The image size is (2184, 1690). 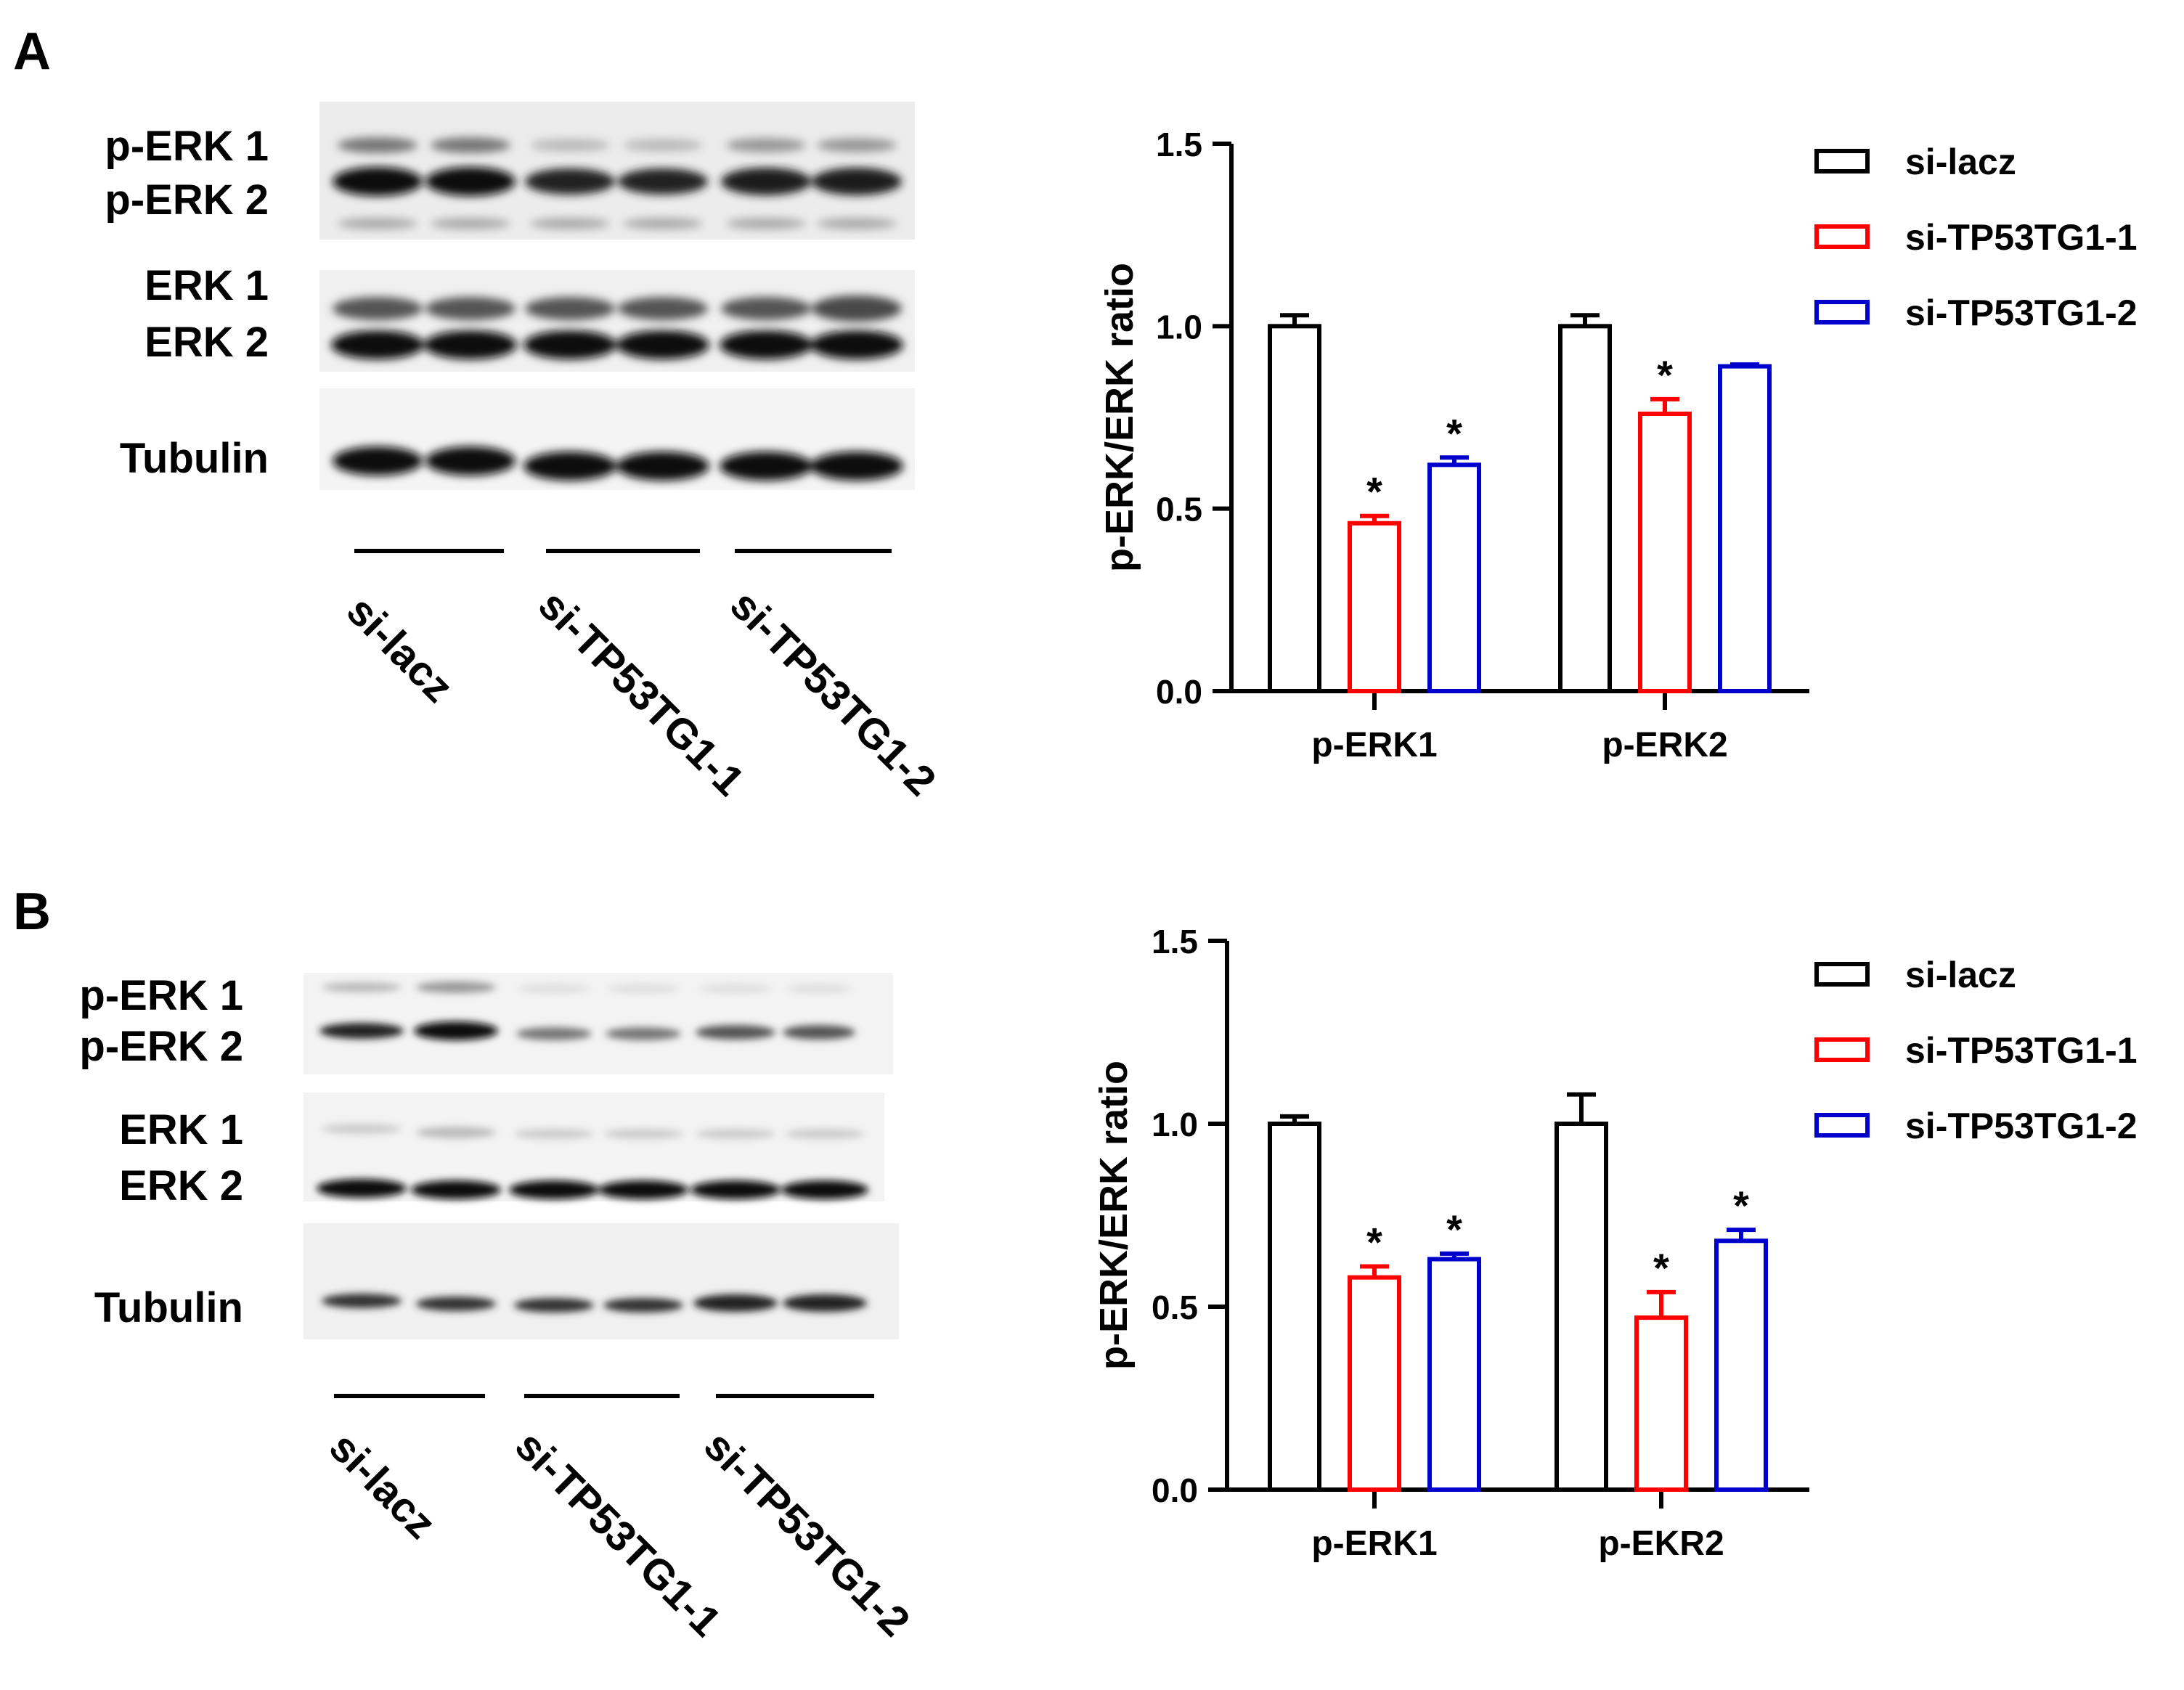 What do you see at coordinates (1664, 745) in the screenshot?
I see `x-tick-label: p-ERK2` at bounding box center [1664, 745].